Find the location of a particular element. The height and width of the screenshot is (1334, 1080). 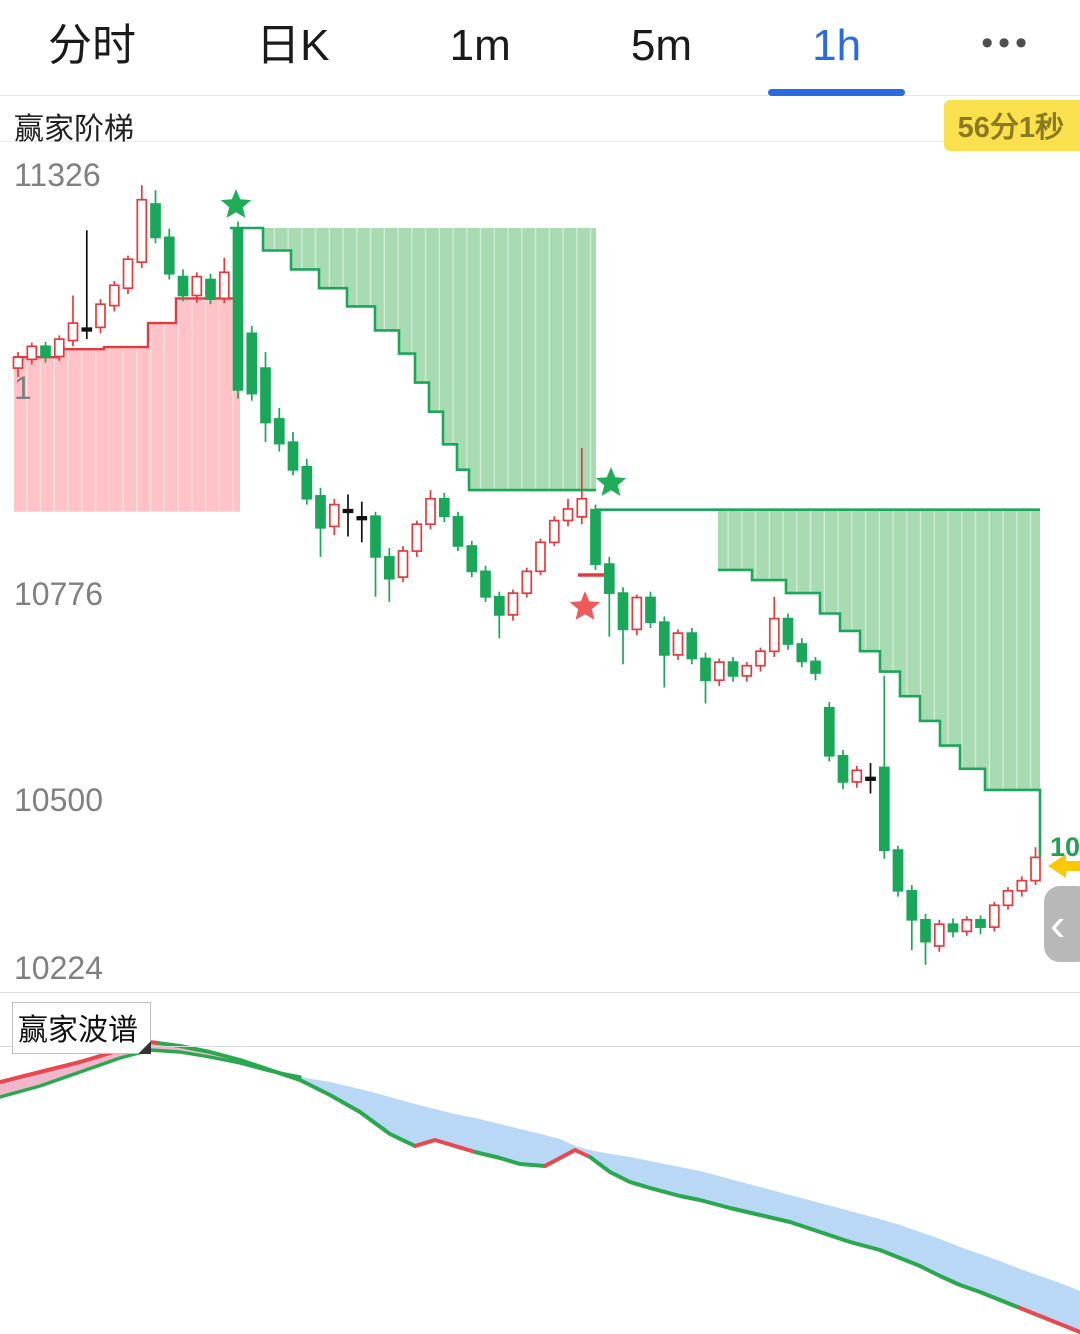

svg-text: 1 is located at coordinates (23, 388).